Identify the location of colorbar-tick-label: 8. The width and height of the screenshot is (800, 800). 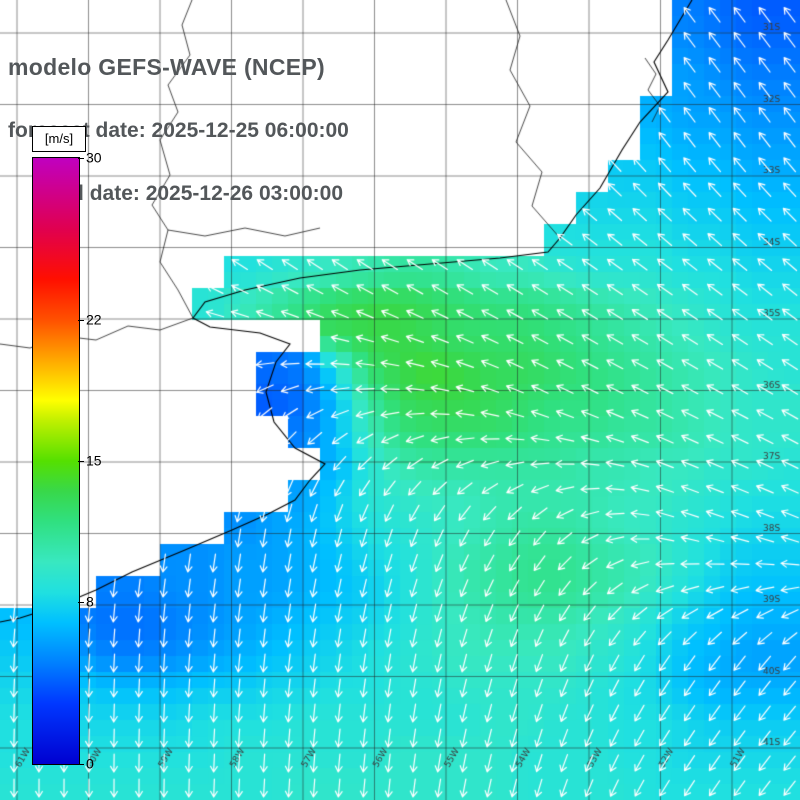
(90, 602).